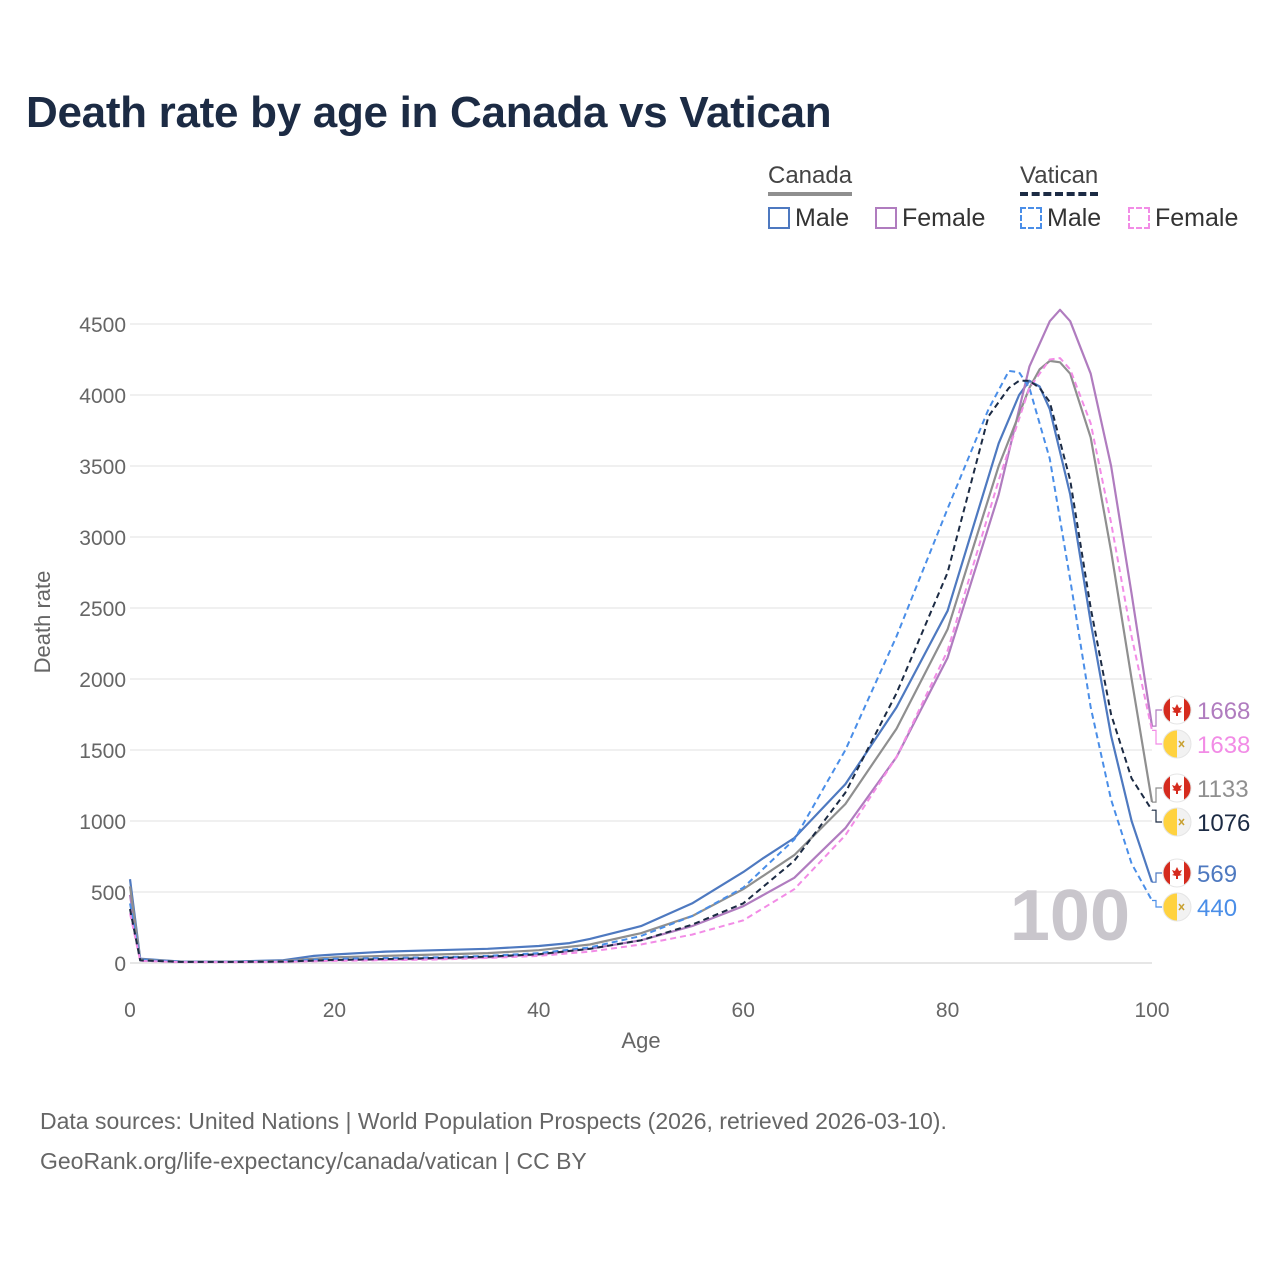  Describe the element at coordinates (102, 609) in the screenshot. I see `y-tick-label-2500: 2500` at that location.